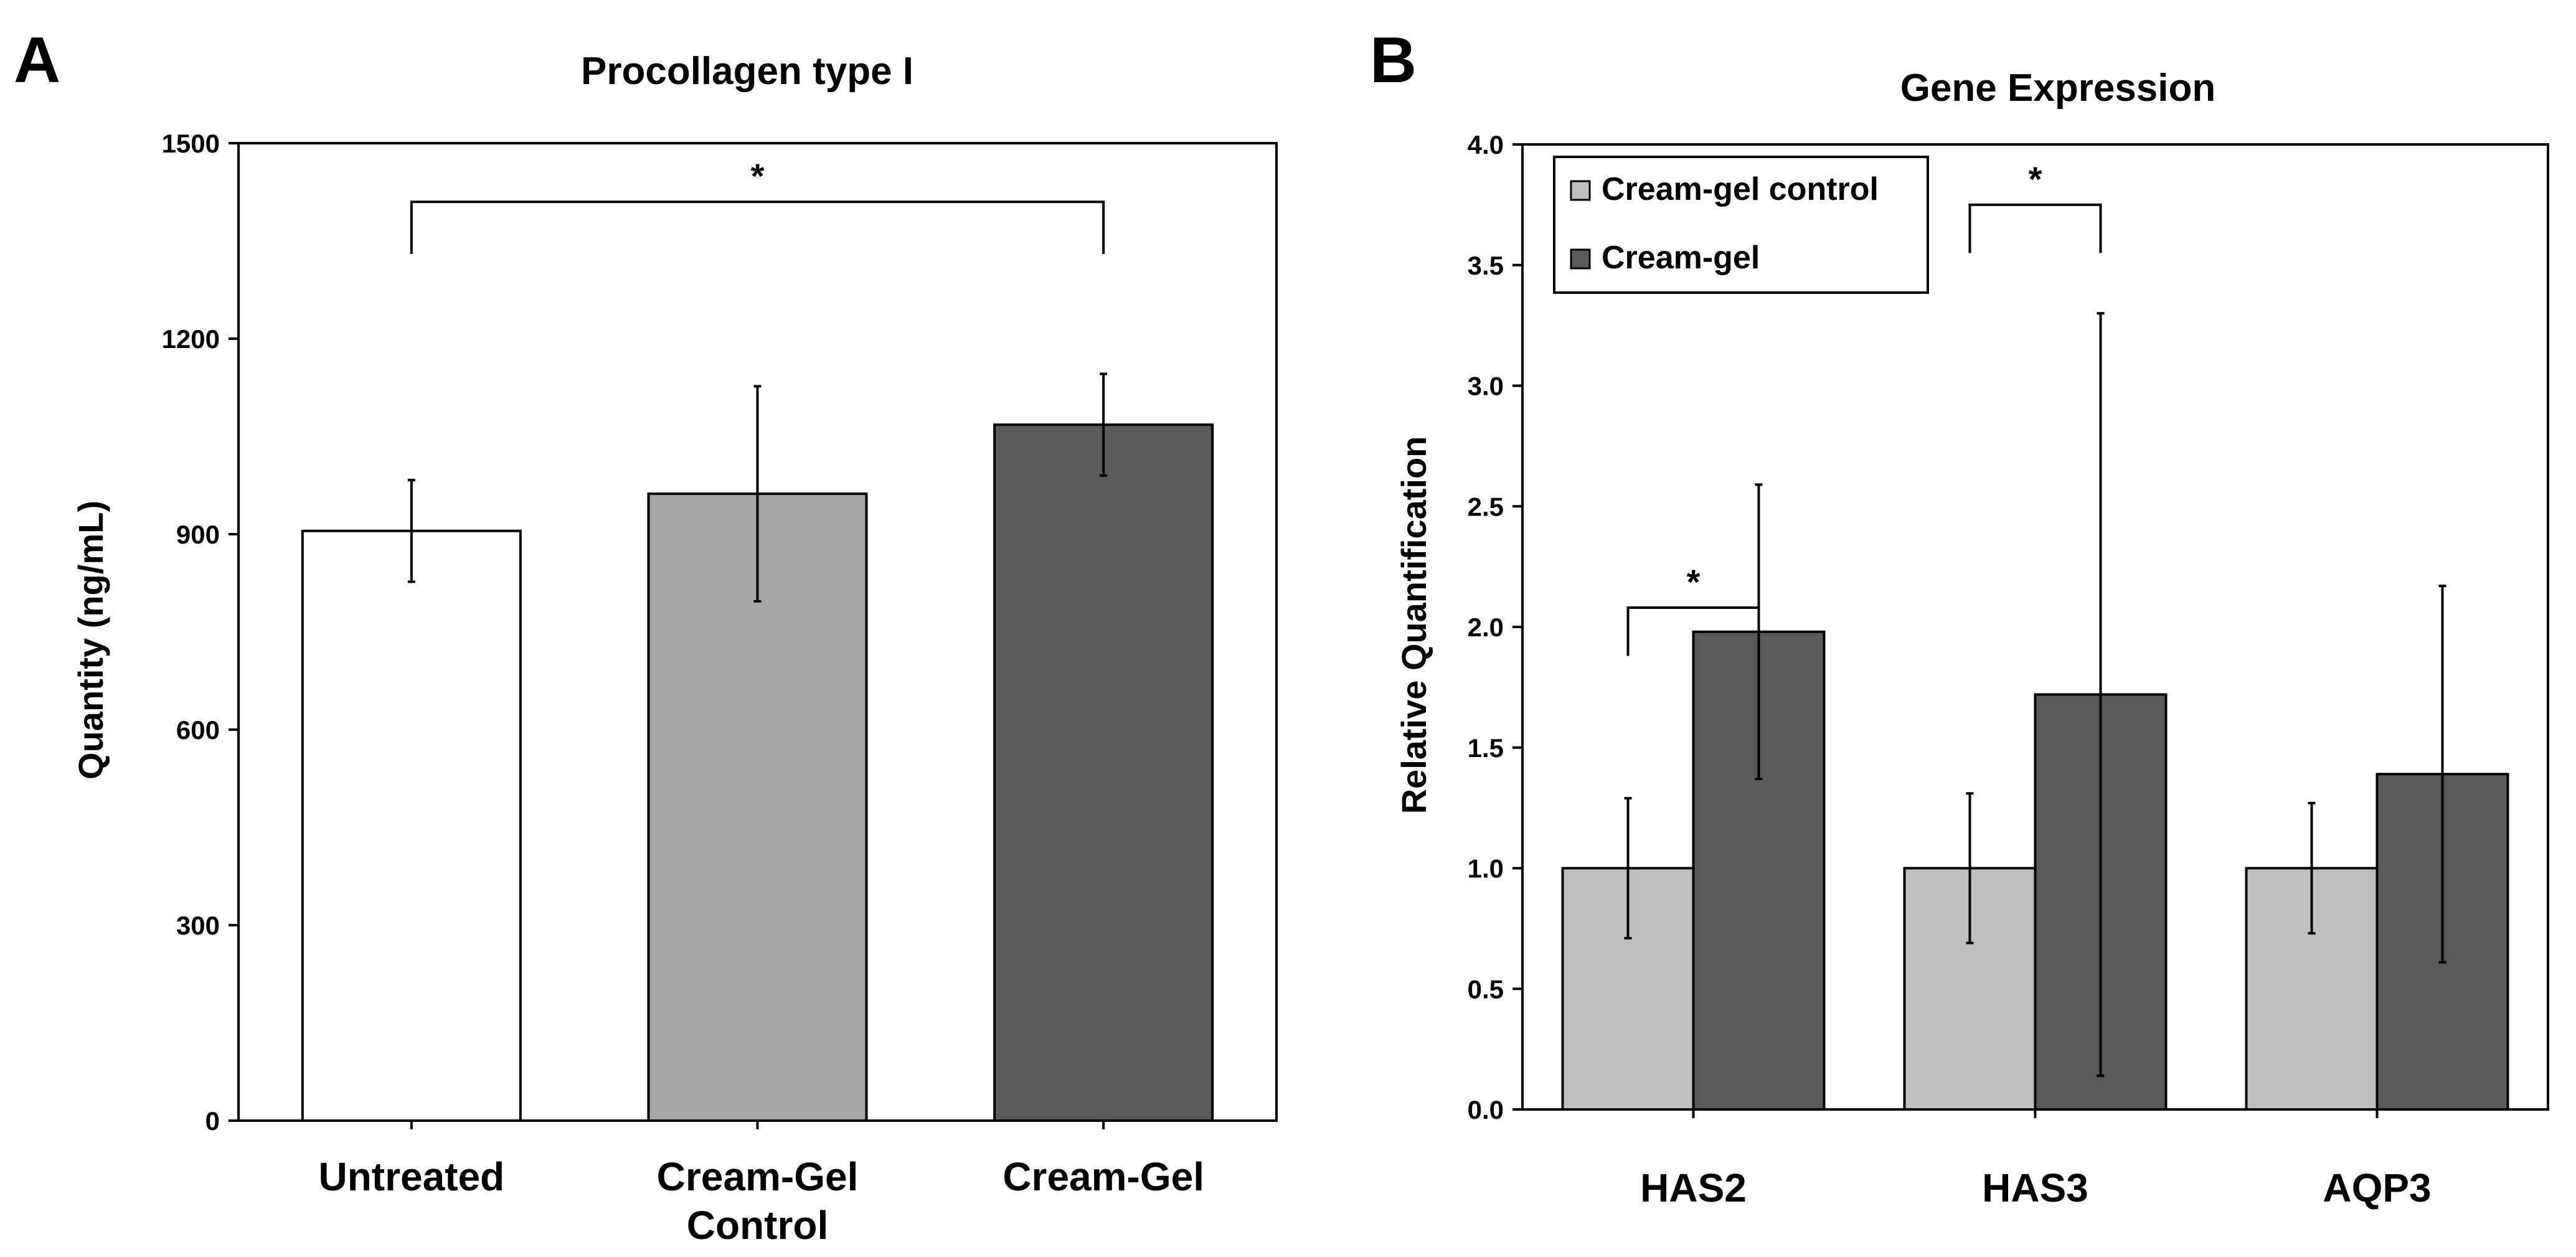  I want to click on chart-b-ylabel: Relative Quantification, so click(1413, 625).